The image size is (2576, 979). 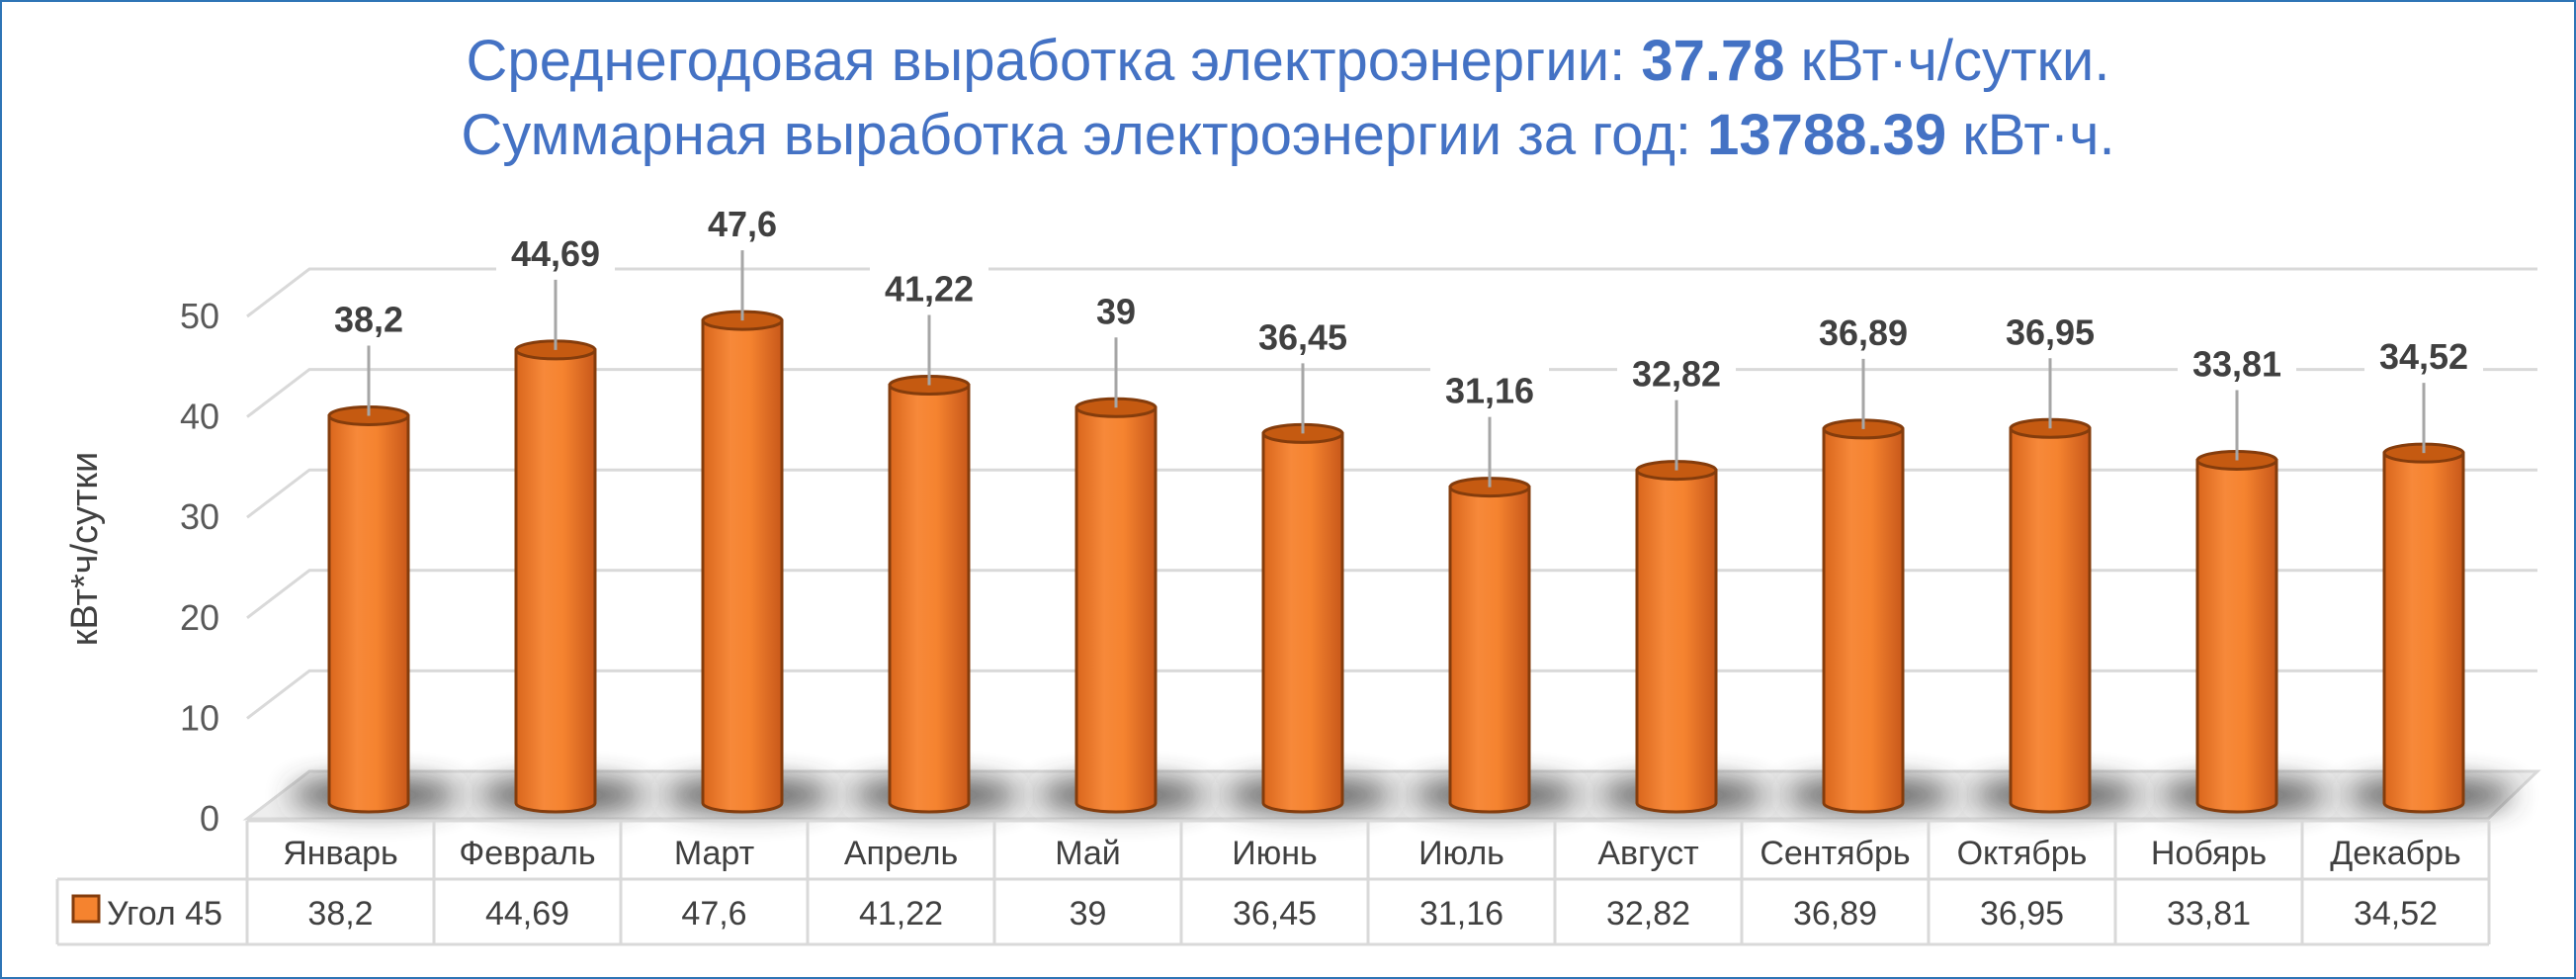 I want to click on table-value: 34,52, so click(x=2396, y=914).